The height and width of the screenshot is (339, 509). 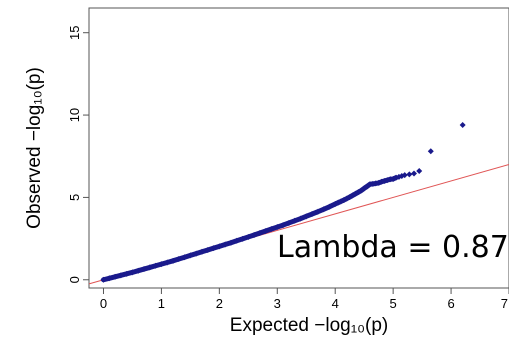 What do you see at coordinates (393, 247) in the screenshot?
I see `lambda-annotation: Lambda = 0.87` at bounding box center [393, 247].